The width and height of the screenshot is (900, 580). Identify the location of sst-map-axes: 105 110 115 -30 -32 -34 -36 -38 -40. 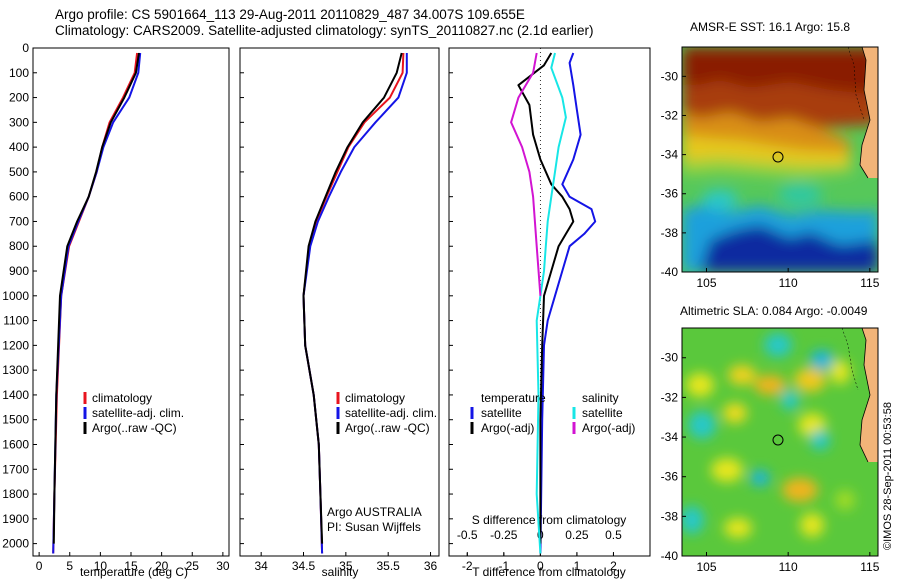
(770, 179).